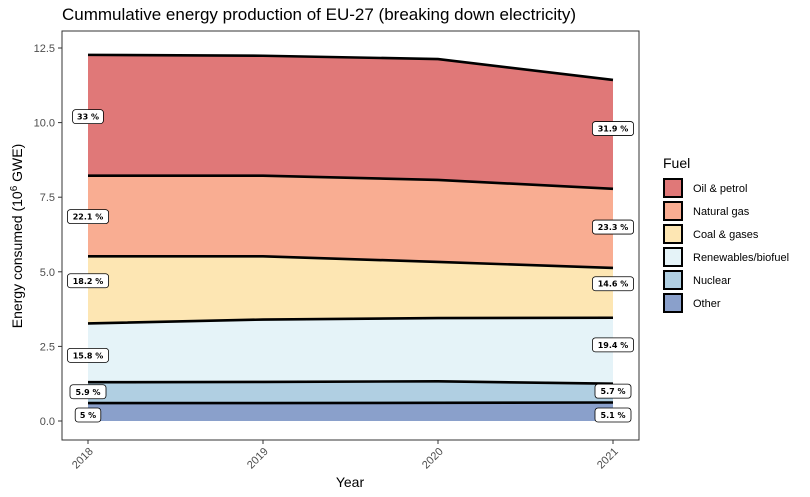  I want to click on area-renewables-biofuel, so click(350, 350).